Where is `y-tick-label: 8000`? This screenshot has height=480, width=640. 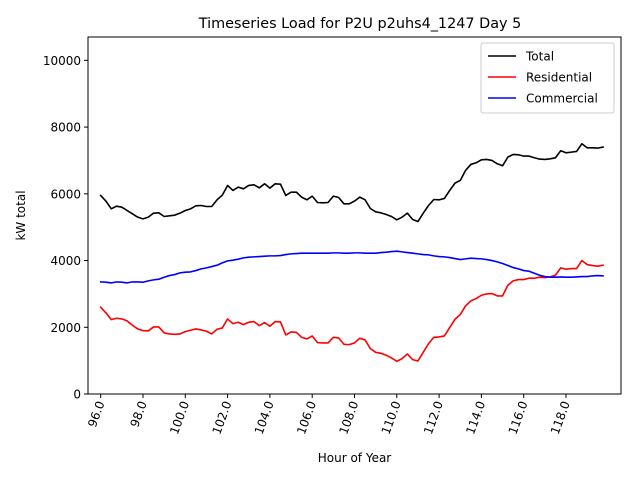
y-tick-label: 8000 is located at coordinates (65, 128).